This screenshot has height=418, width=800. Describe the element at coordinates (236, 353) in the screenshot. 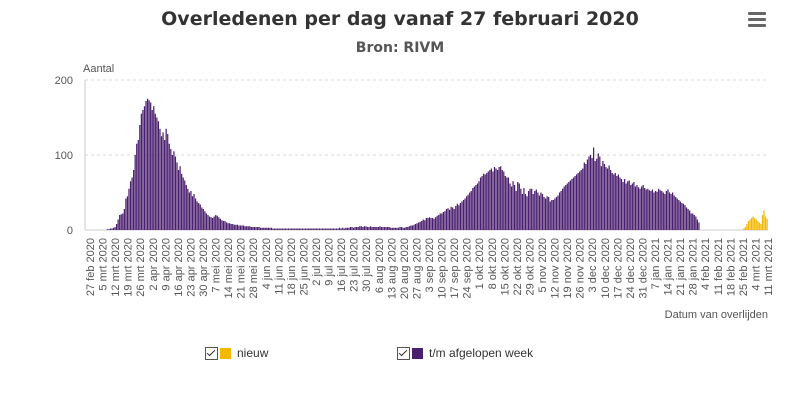

I see `legend-item-nieuw: nieuw` at that location.